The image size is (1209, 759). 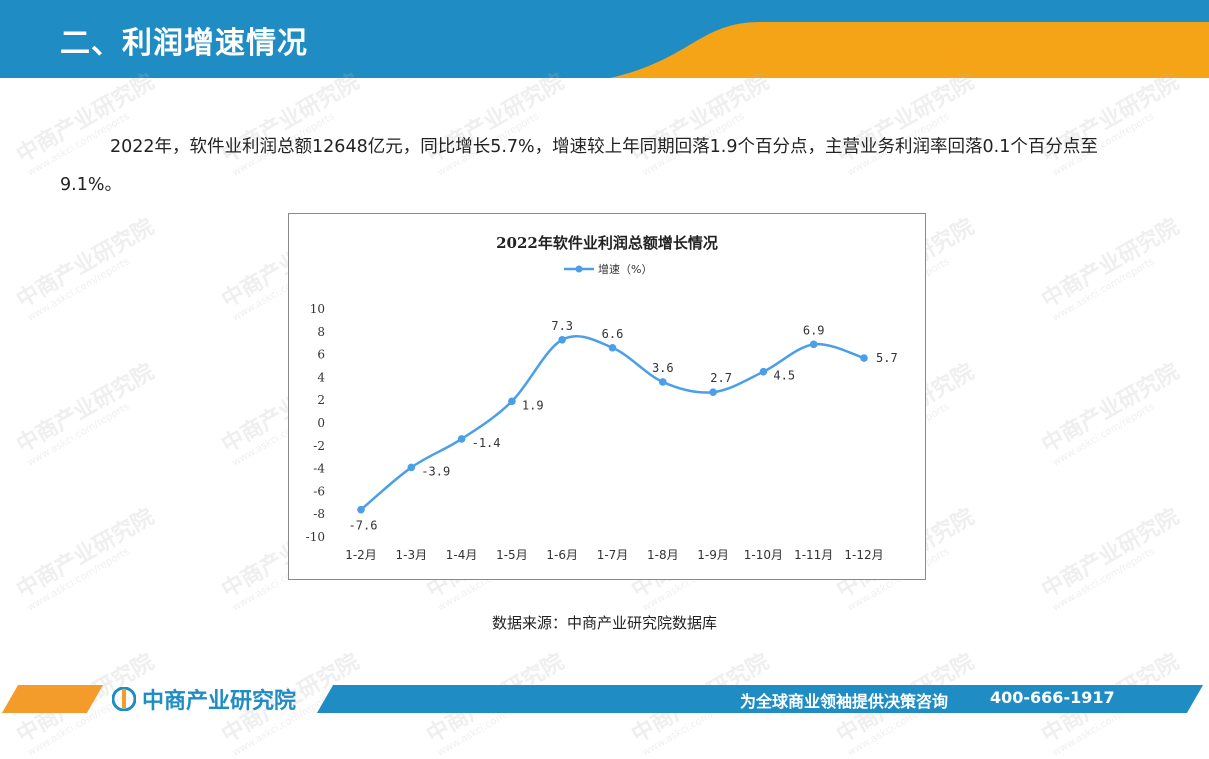 I want to click on y-tick-label: 10, so click(x=317, y=309).